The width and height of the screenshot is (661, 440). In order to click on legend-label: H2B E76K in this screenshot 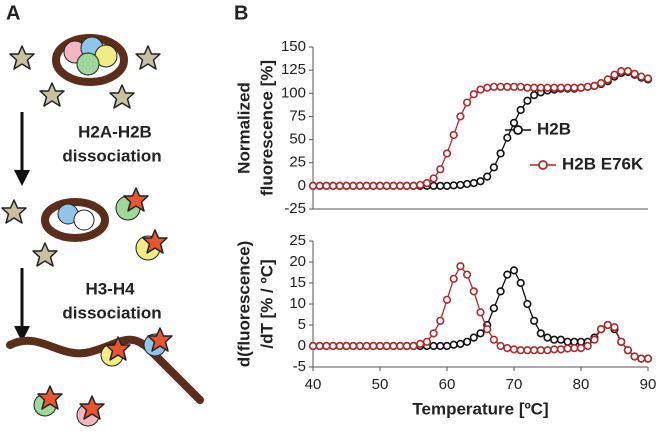, I will do `click(603, 163)`.